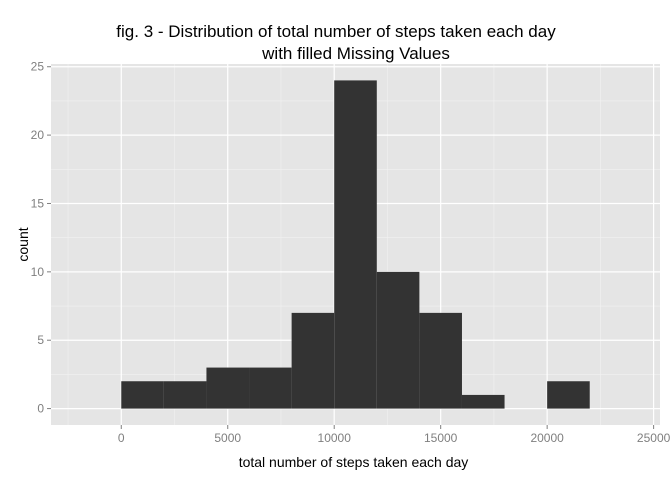  Describe the element at coordinates (23, 244) in the screenshot. I see `y-axis-title: count` at that location.